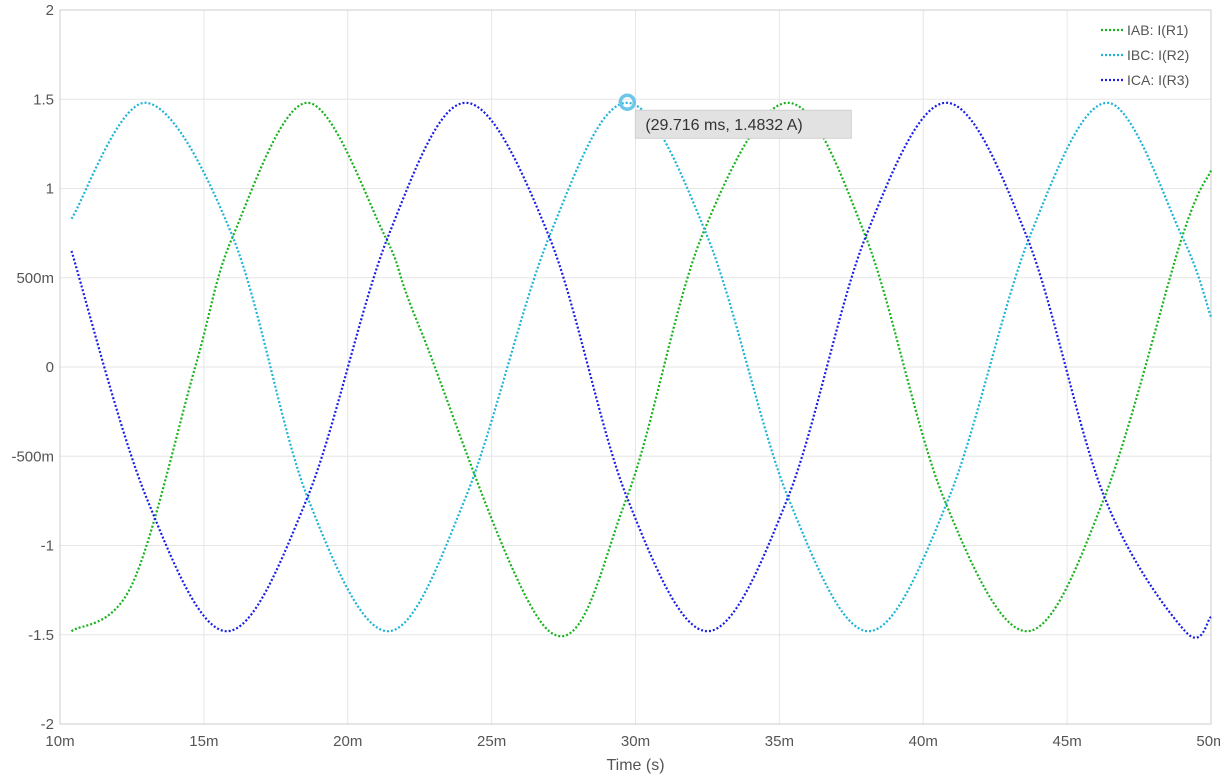 This screenshot has width=1220, height=777. Describe the element at coordinates (35, 278) in the screenshot. I see `y-tick-label: 500m` at that location.